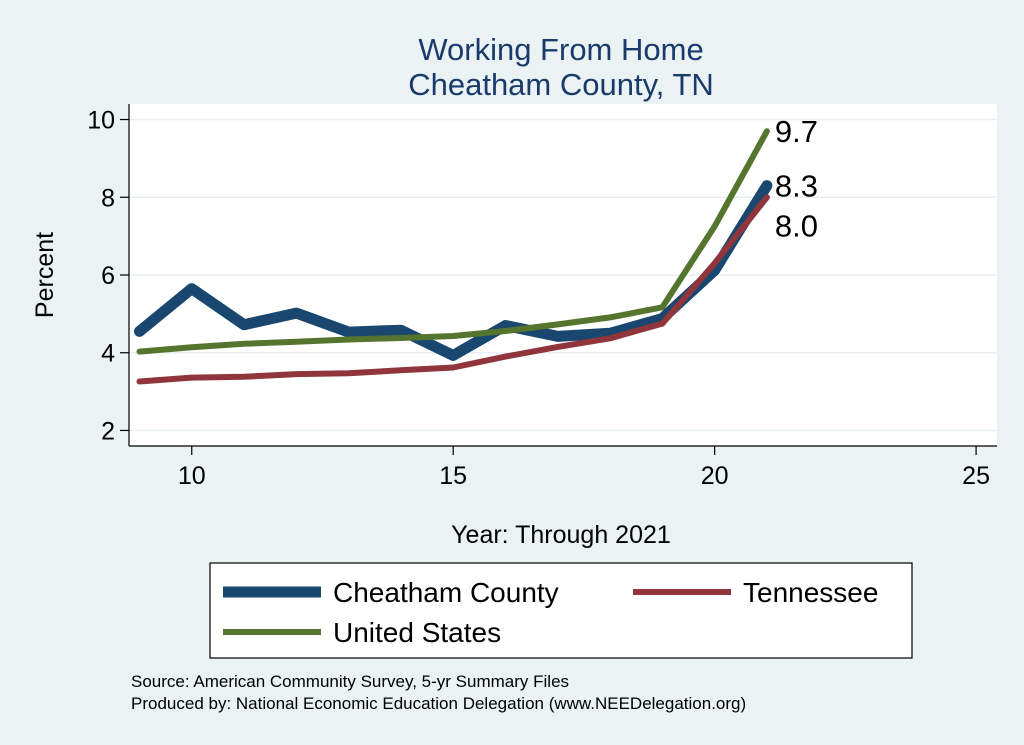  What do you see at coordinates (108, 198) in the screenshot?
I see `y-tick-label: 8` at bounding box center [108, 198].